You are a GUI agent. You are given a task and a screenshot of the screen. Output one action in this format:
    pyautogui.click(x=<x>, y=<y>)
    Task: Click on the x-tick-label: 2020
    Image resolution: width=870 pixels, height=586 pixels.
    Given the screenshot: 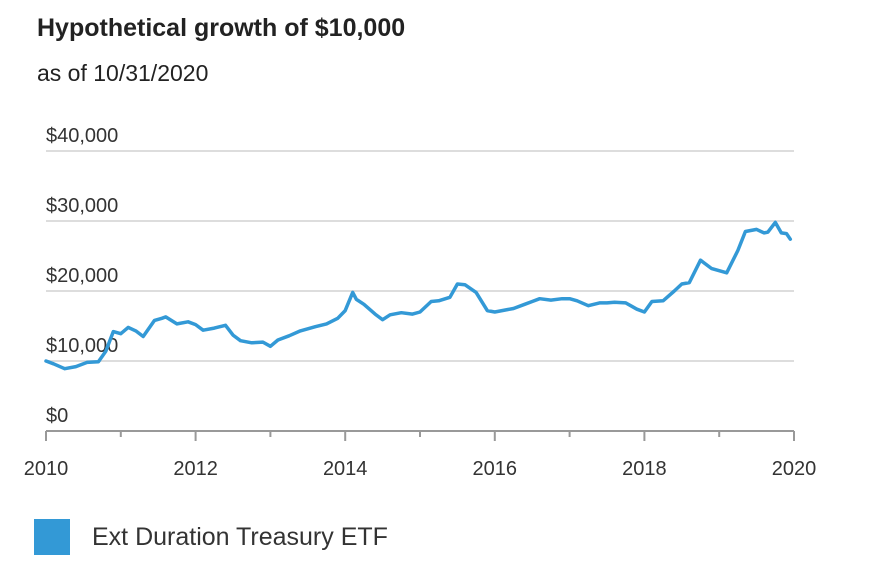 What is the action you would take?
    pyautogui.click(x=794, y=469)
    